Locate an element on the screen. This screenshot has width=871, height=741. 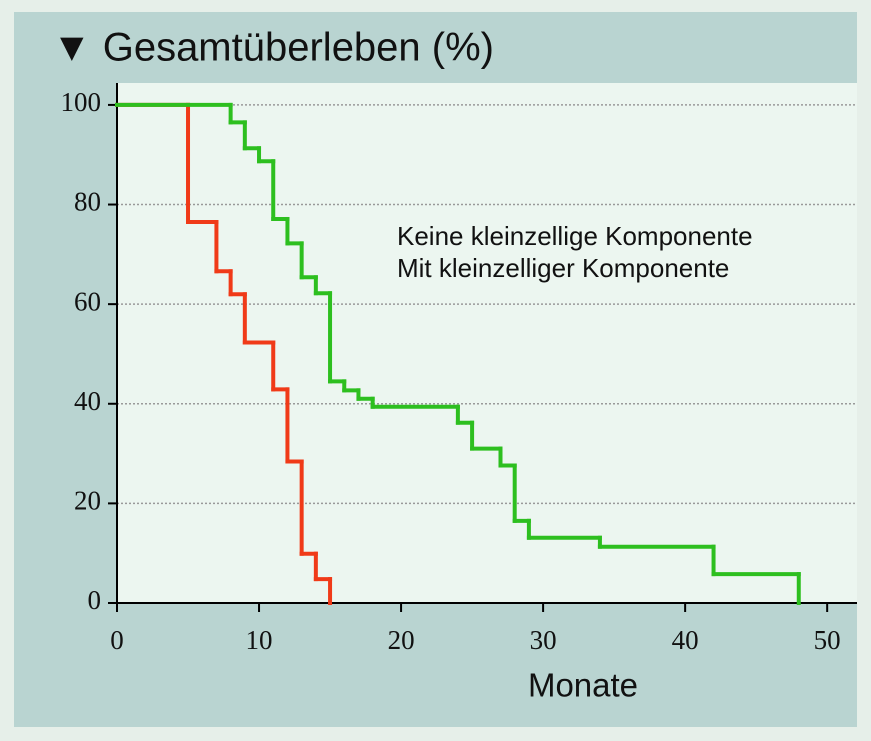
y-tick-label: 0 is located at coordinates (95, 600).